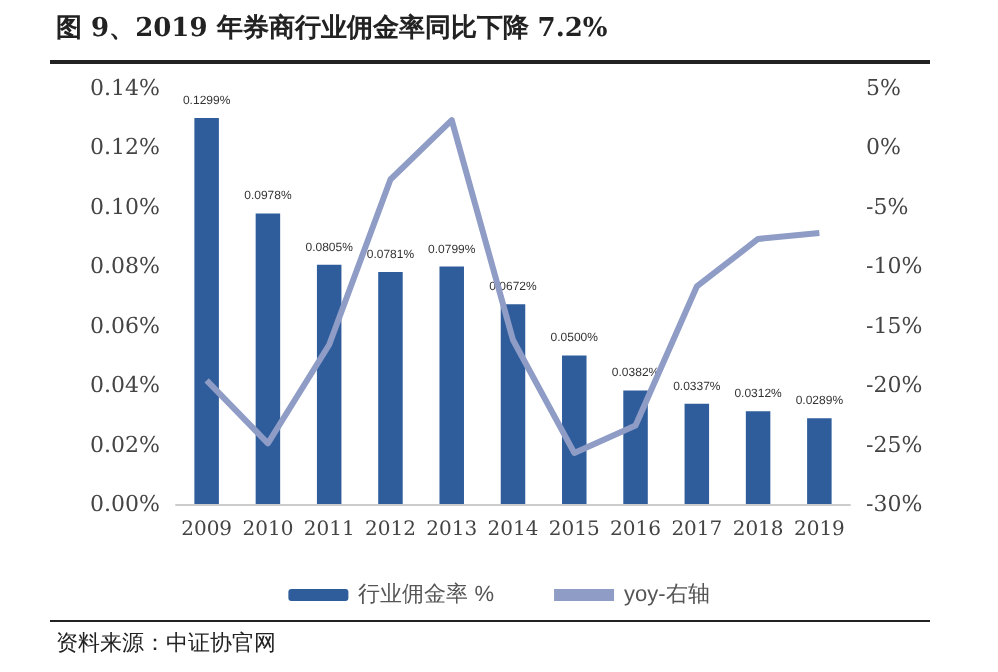 This screenshot has width=998, height=672. Describe the element at coordinates (883, 147) in the screenshot. I see `y2-tick-label: 0%` at that location.